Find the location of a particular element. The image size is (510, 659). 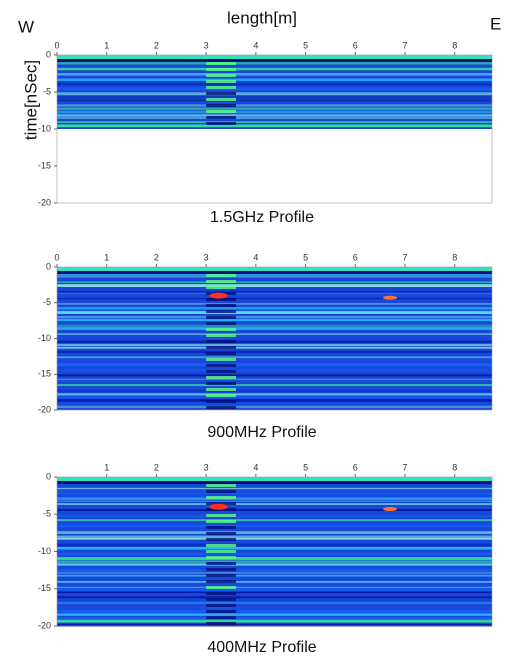

y-tick-label: -20 is located at coordinates (44, 625).